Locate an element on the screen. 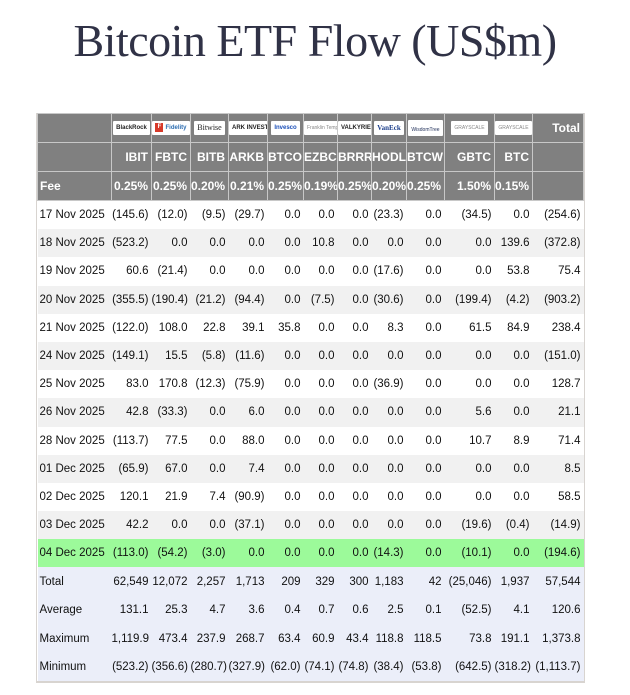 The height and width of the screenshot is (695, 630). flow-cell: 42.2 is located at coordinates (131, 525).